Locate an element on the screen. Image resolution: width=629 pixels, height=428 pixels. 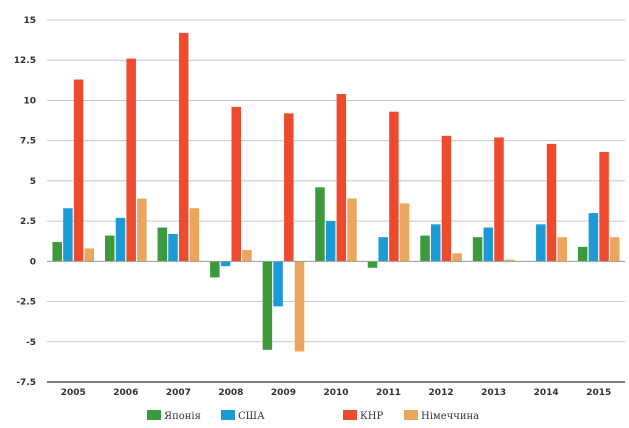
y-tick-label: -7.5 is located at coordinates (26, 383).